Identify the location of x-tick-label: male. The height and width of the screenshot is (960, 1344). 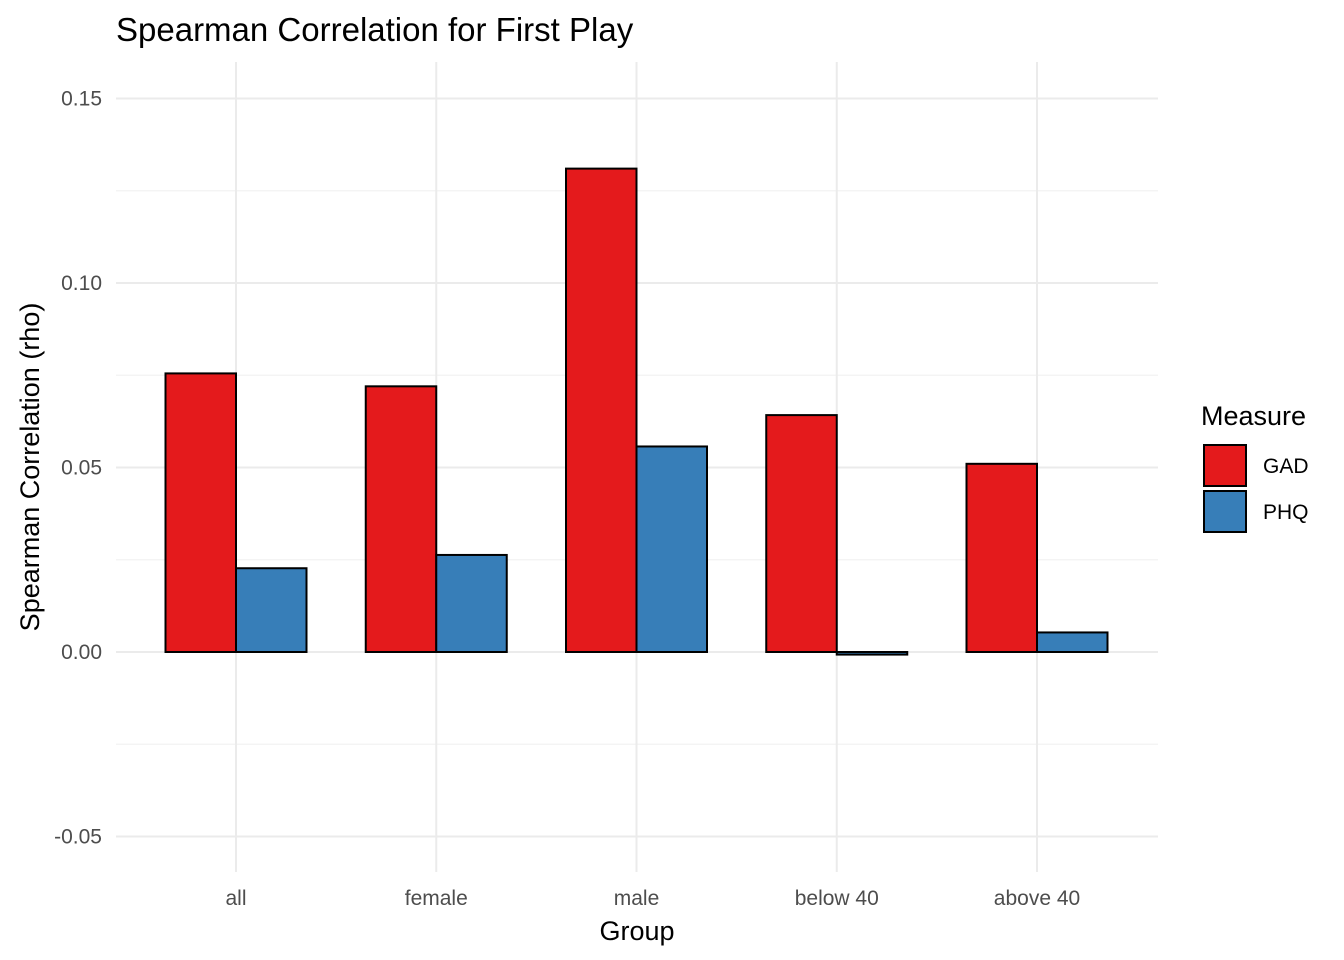
(637, 898).